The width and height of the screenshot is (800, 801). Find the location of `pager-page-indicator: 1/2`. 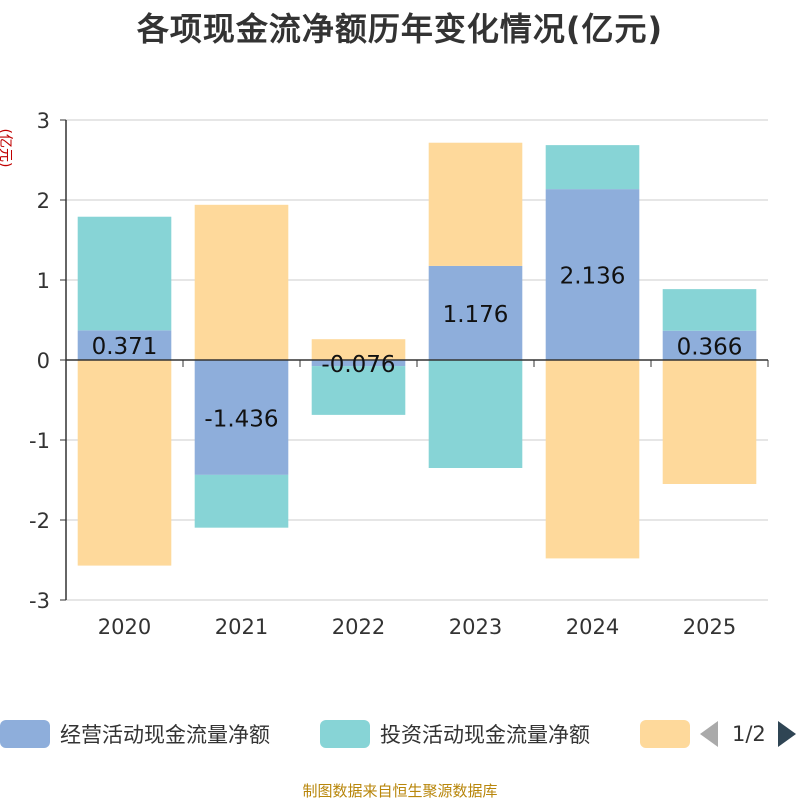

pager-page-indicator: 1/2 is located at coordinates (749, 734).